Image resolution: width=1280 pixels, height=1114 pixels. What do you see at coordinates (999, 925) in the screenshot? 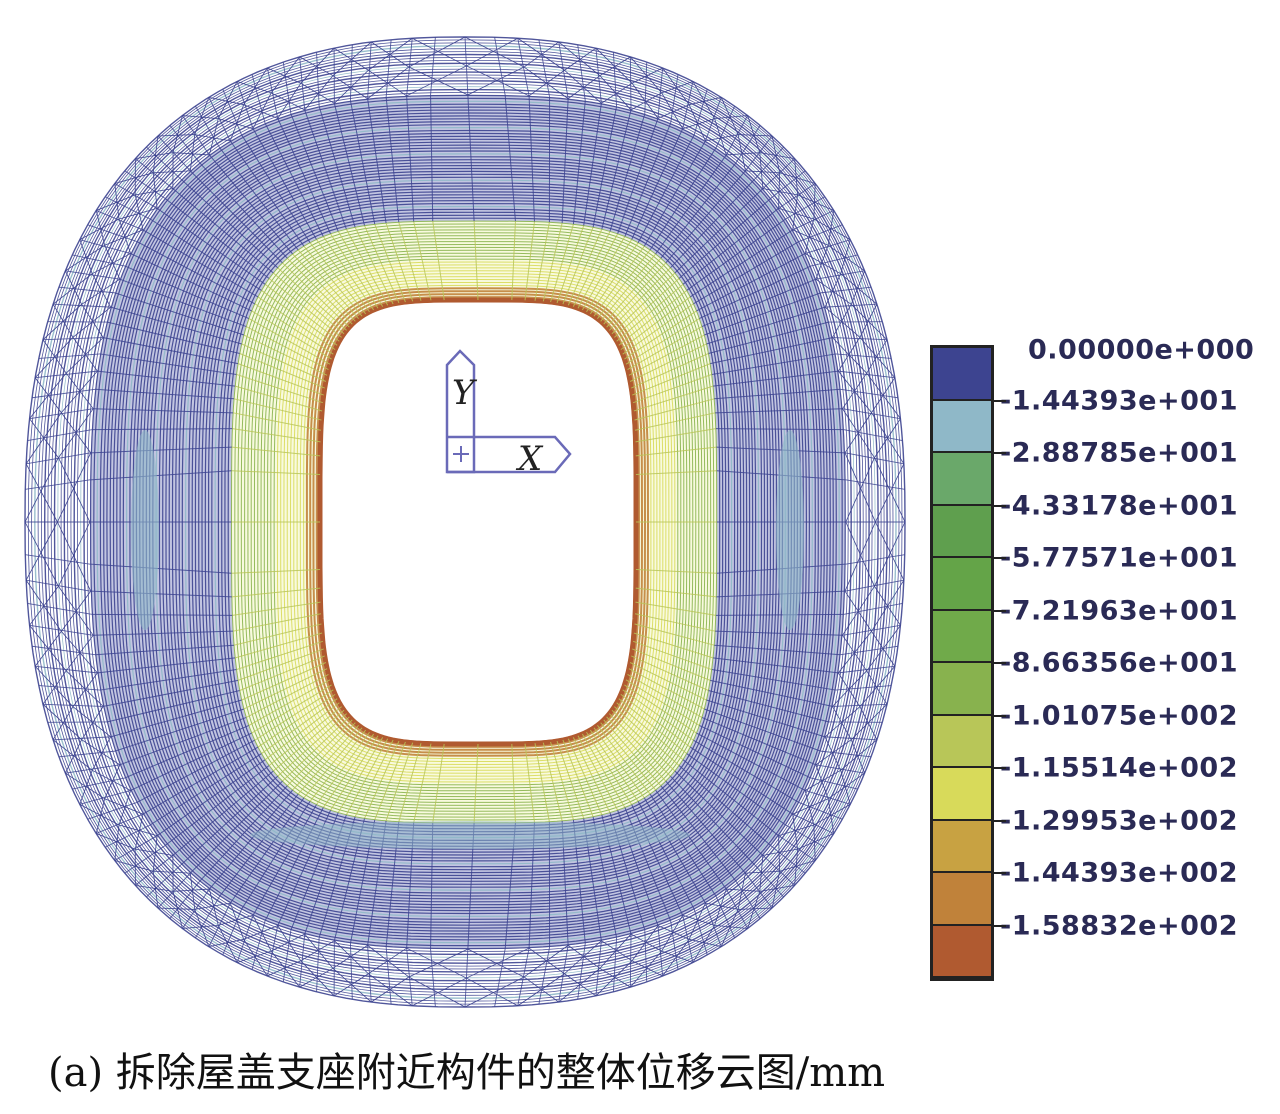
I see `legend-tick` at bounding box center [999, 925].